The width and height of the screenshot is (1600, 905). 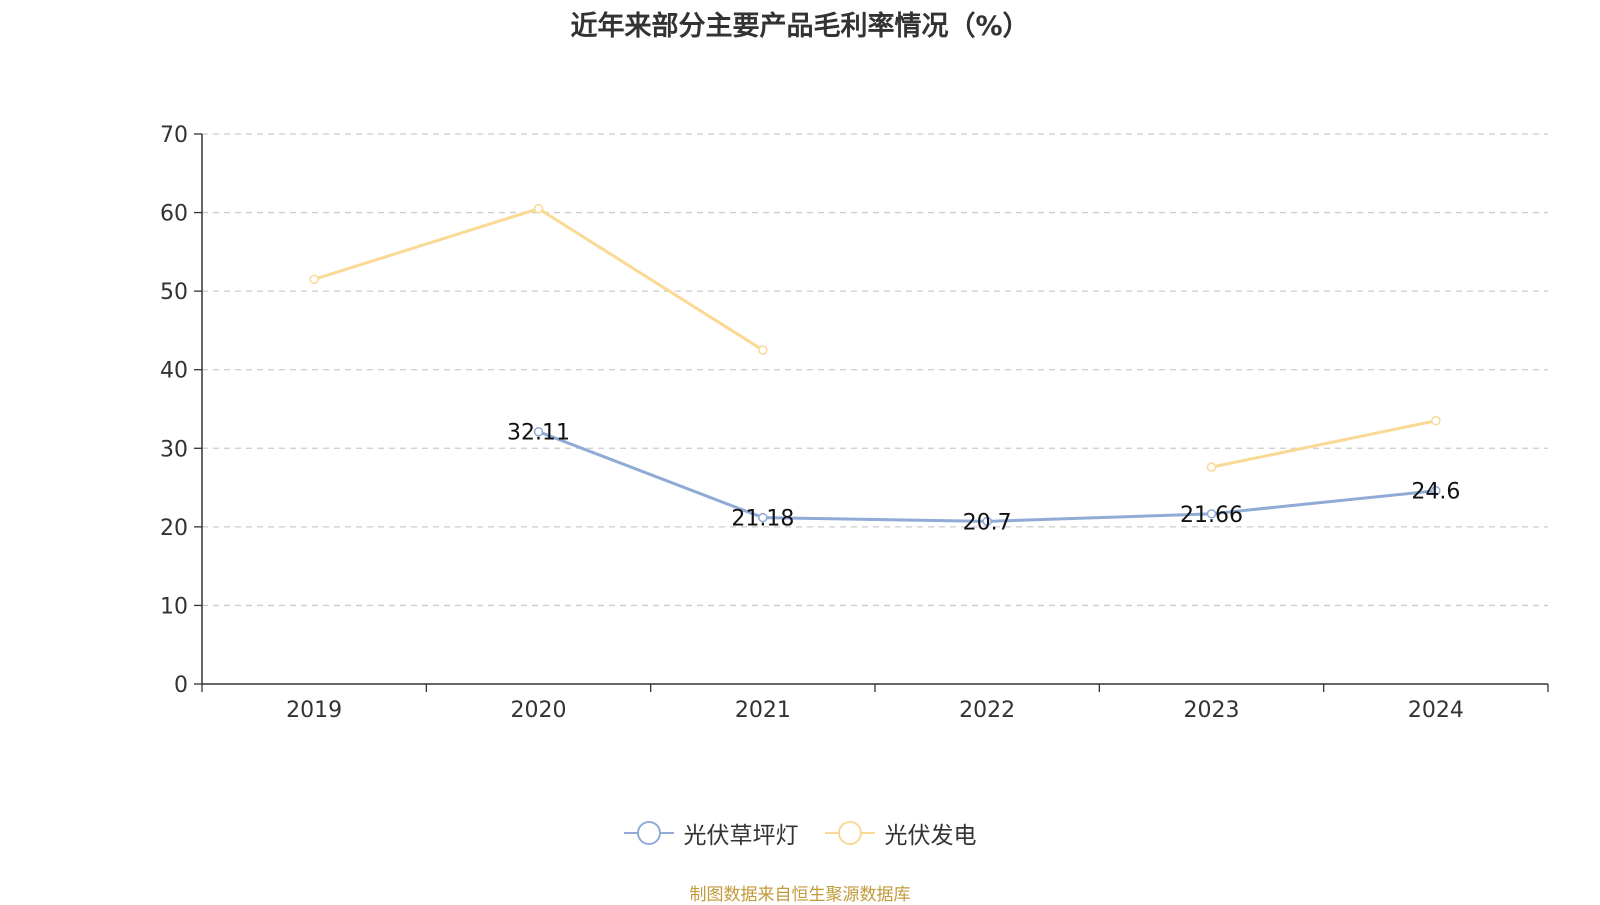 I want to click on legend-item-series-1: 光伏发电, so click(x=900, y=833).